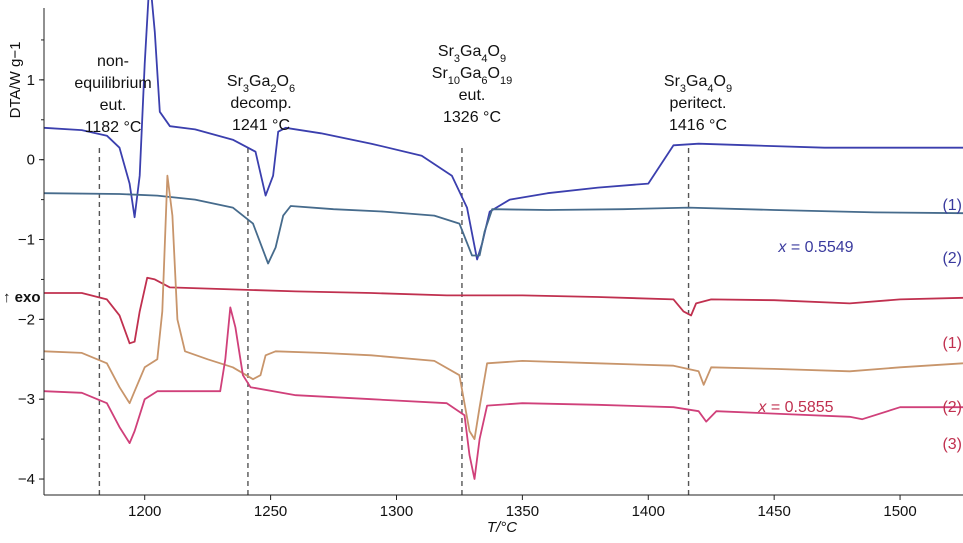 The height and width of the screenshot is (543, 963). Describe the element at coordinates (144, 511) in the screenshot. I see `x-tick-label-0: 1200` at that location.